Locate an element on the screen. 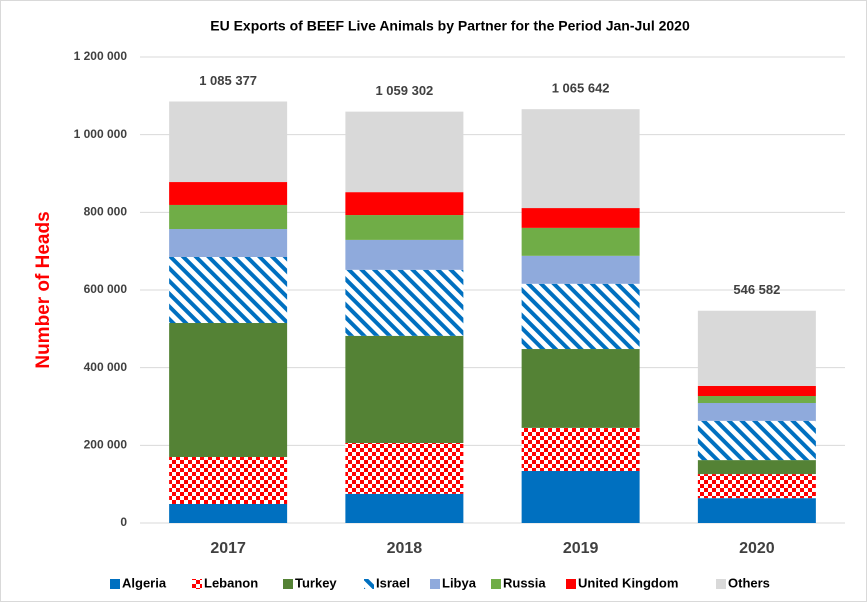 The image size is (868, 603). legend-label: Others is located at coordinates (749, 582).